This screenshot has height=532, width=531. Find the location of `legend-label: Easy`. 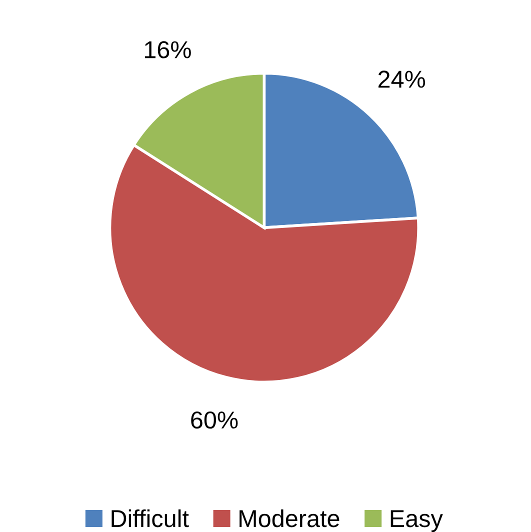

legend-label: Easy is located at coordinates (416, 521).